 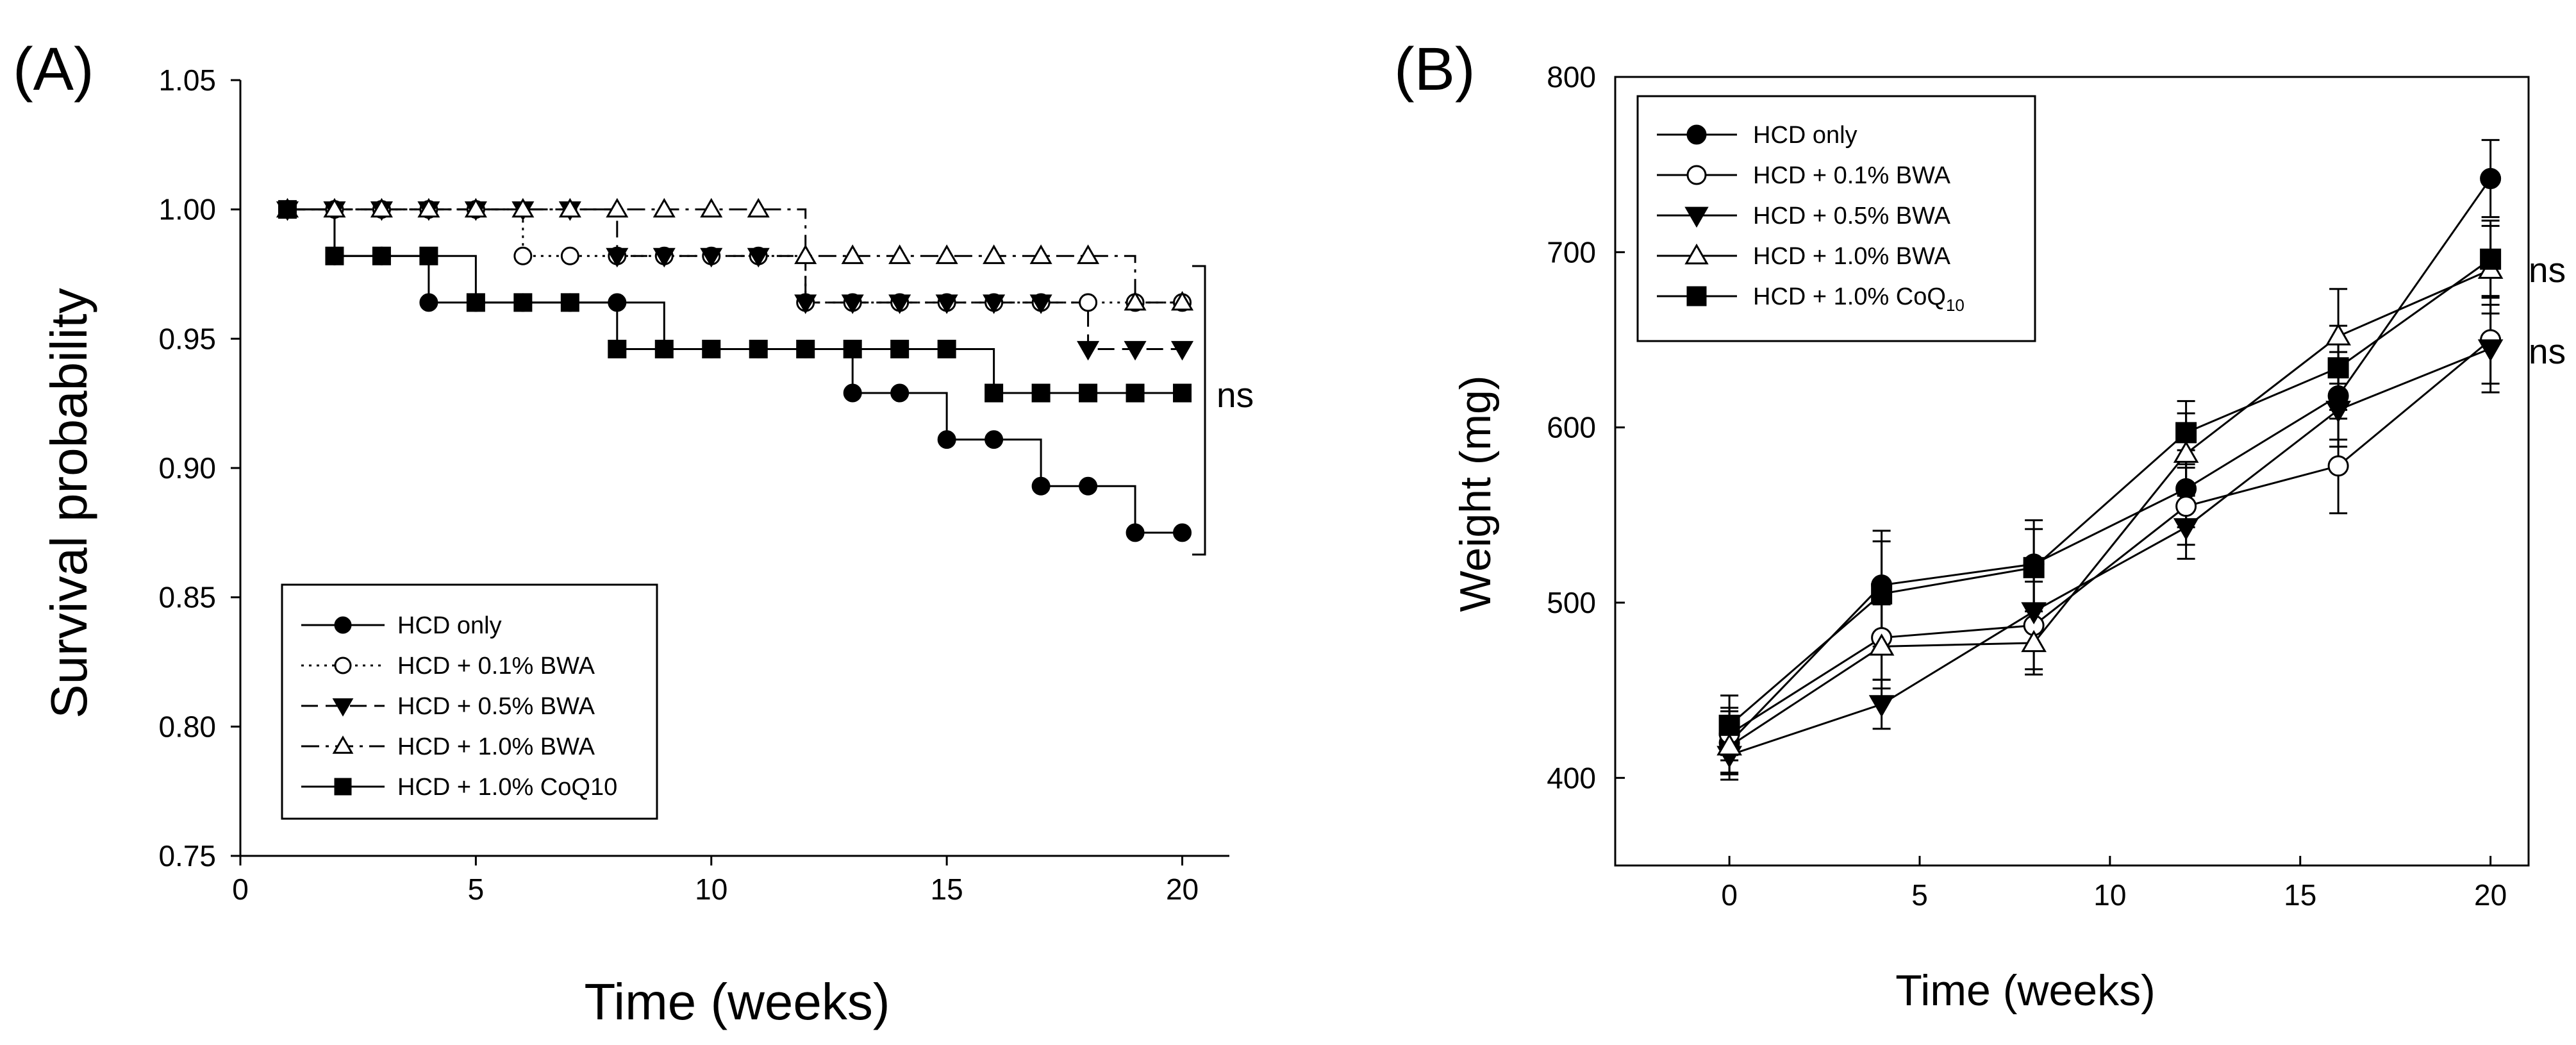 What do you see at coordinates (1571, 777) in the screenshot?
I see `y-tick-label: 400` at bounding box center [1571, 777].